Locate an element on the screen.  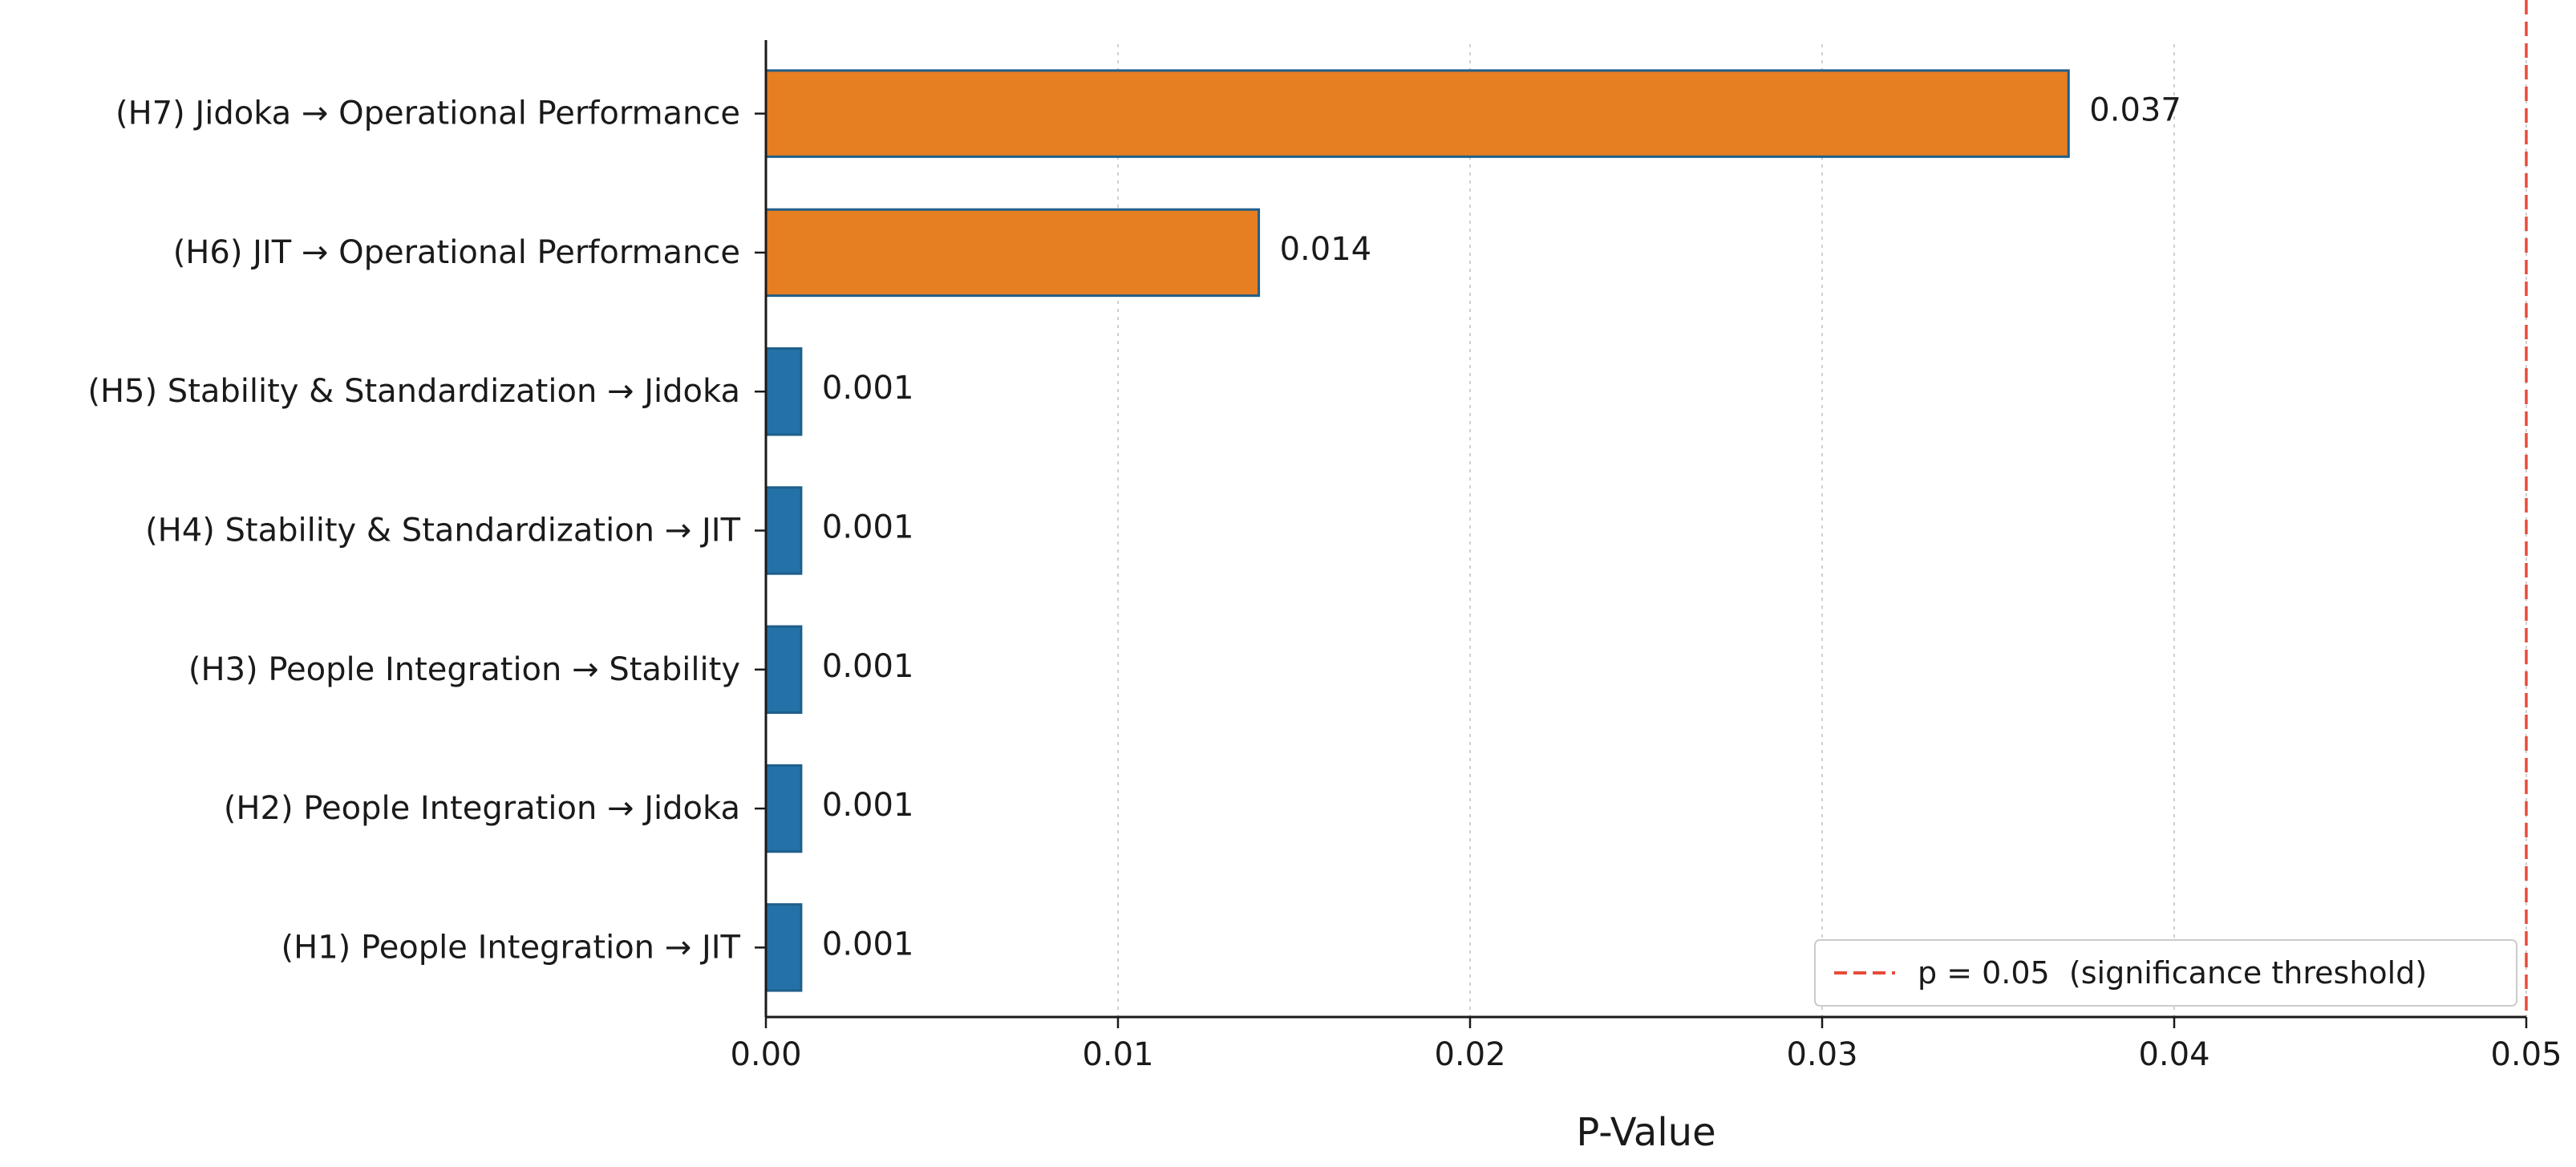
x-axis-title: P-Value is located at coordinates (1645, 1132).